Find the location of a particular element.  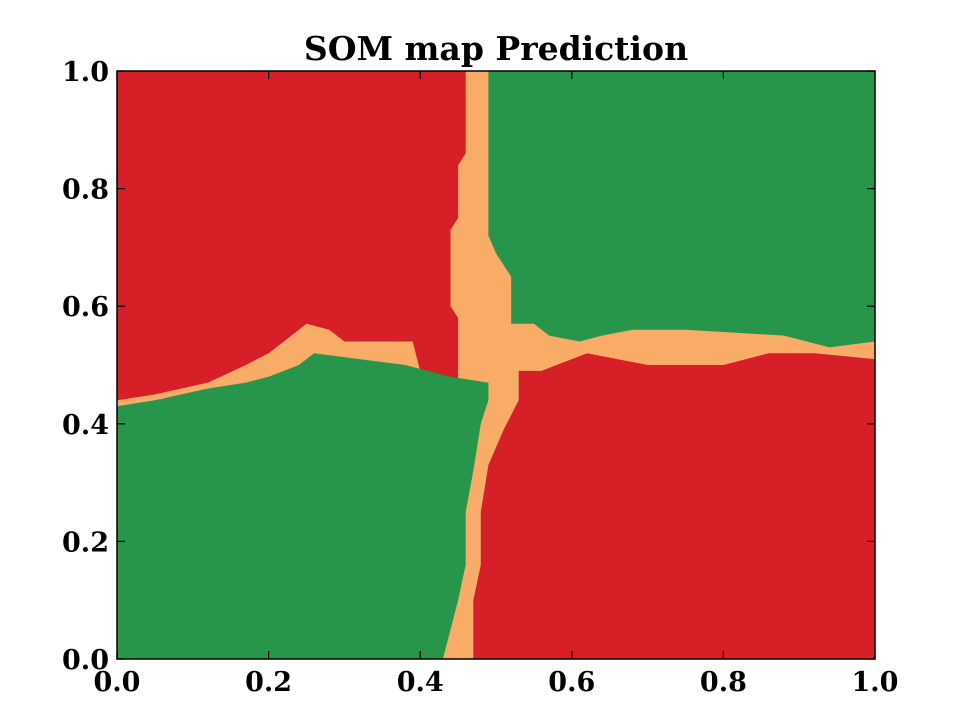

x-tick-label: 1.0 is located at coordinates (875, 682).